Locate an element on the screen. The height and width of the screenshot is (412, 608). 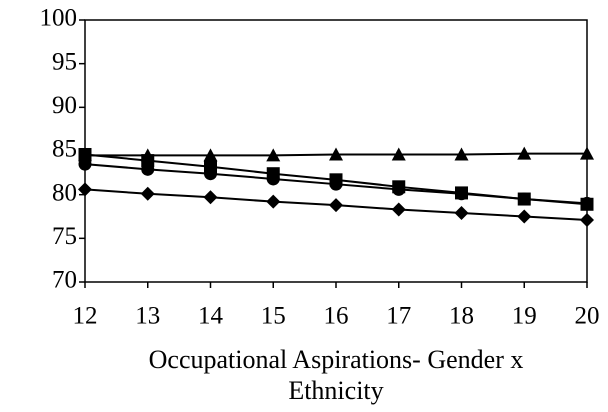
x-tick-label: 12 is located at coordinates (85, 316).